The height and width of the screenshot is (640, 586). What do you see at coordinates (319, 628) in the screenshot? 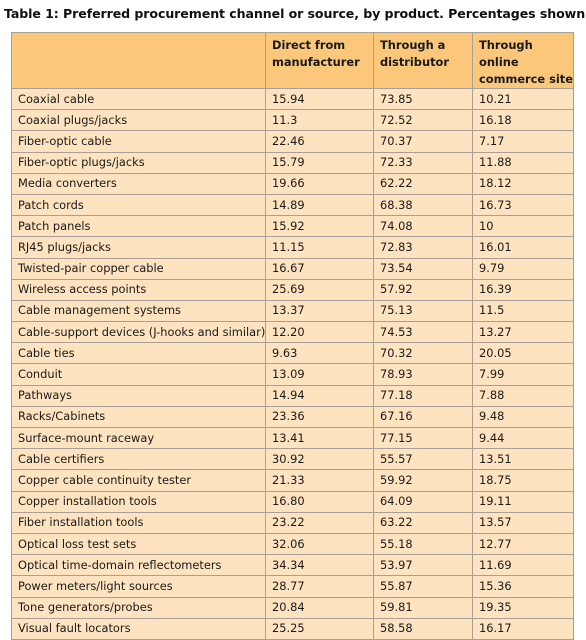
I see `direct-cell: 25.25` at bounding box center [319, 628].